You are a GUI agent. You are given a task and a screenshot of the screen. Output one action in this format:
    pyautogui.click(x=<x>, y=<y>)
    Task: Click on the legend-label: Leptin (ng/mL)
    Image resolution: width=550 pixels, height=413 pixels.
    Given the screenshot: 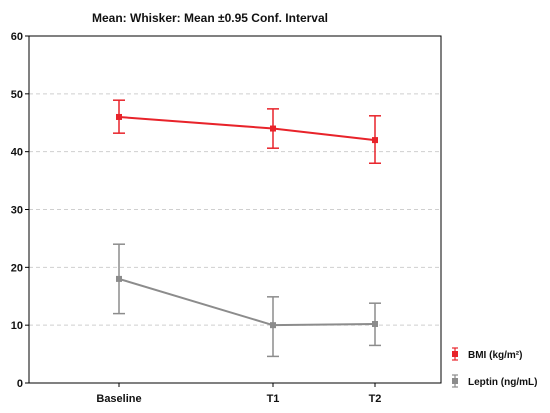 What is the action you would take?
    pyautogui.click(x=502, y=382)
    